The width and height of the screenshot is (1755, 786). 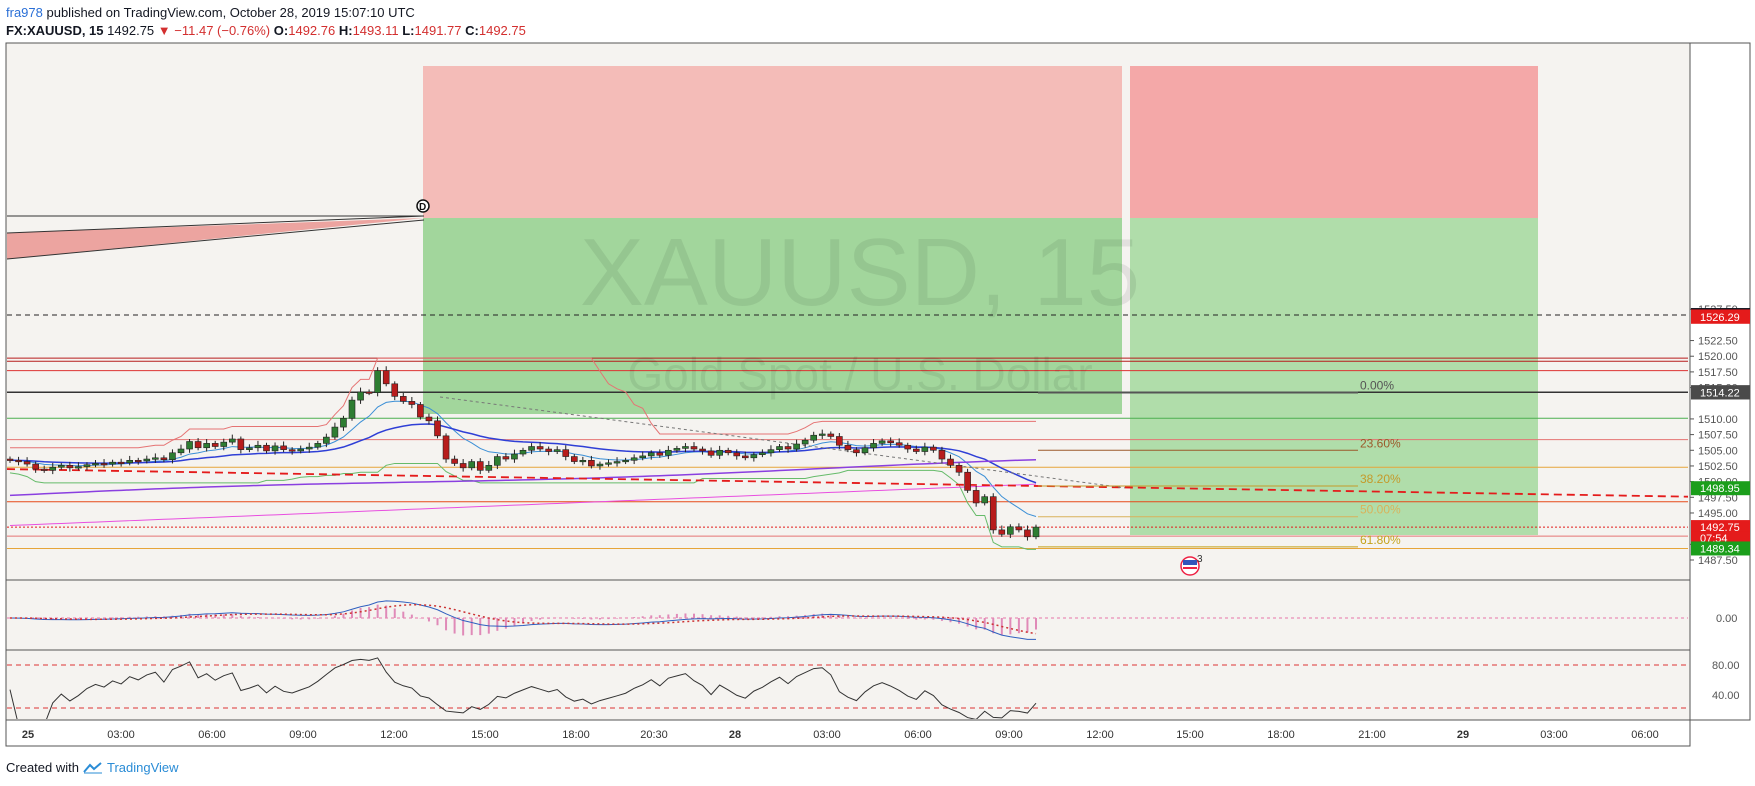 What do you see at coordinates (523, 620) in the screenshot?
I see `macd-line` at bounding box center [523, 620].